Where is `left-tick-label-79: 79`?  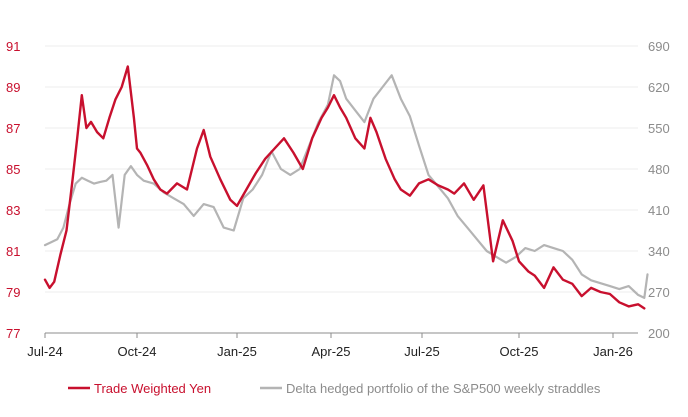
left-tick-label-79: 79 is located at coordinates (13, 292).